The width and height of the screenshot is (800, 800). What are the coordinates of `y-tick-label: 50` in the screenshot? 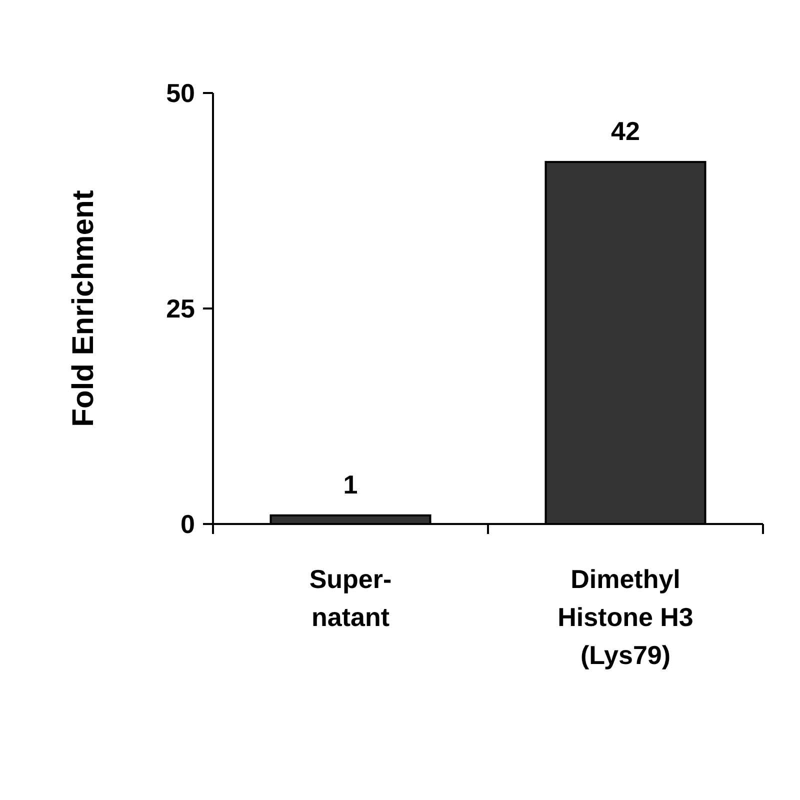 It's located at (180, 93).